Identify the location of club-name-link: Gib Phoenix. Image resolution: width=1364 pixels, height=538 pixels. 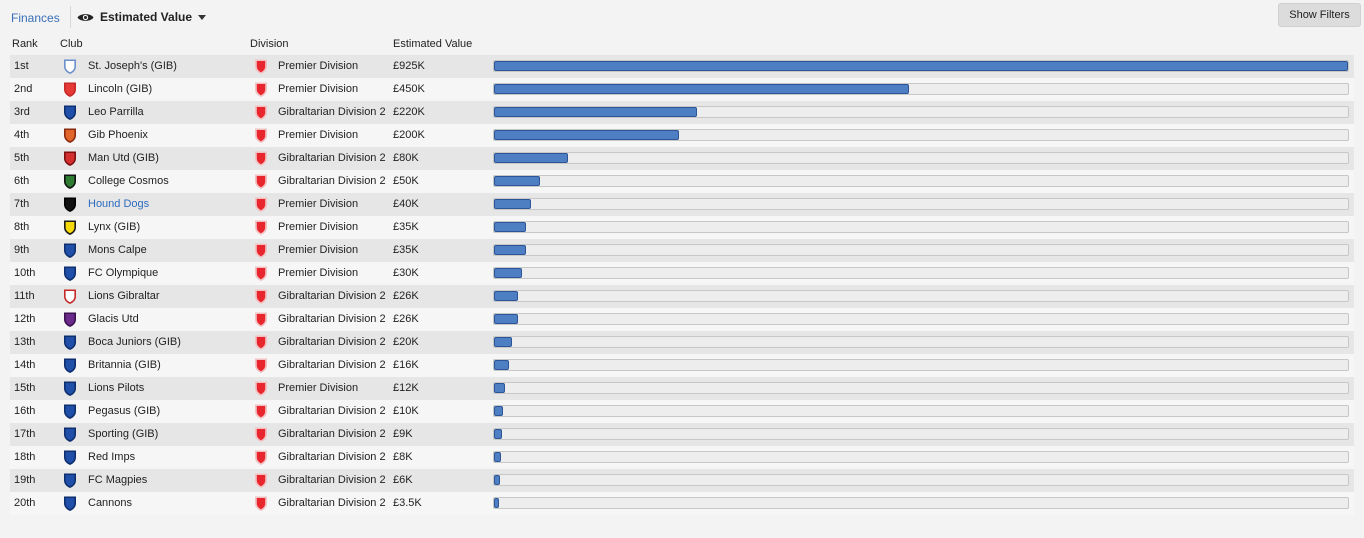
(118, 135).